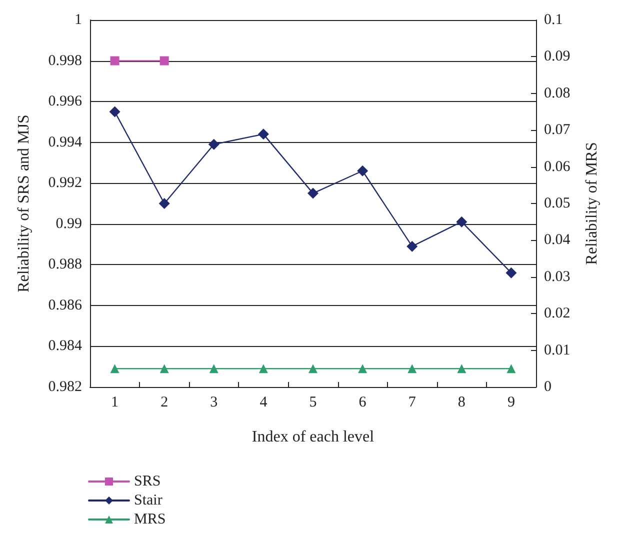 The image size is (619, 542). I want to click on x-axis-title: Index of each level, so click(313, 437).